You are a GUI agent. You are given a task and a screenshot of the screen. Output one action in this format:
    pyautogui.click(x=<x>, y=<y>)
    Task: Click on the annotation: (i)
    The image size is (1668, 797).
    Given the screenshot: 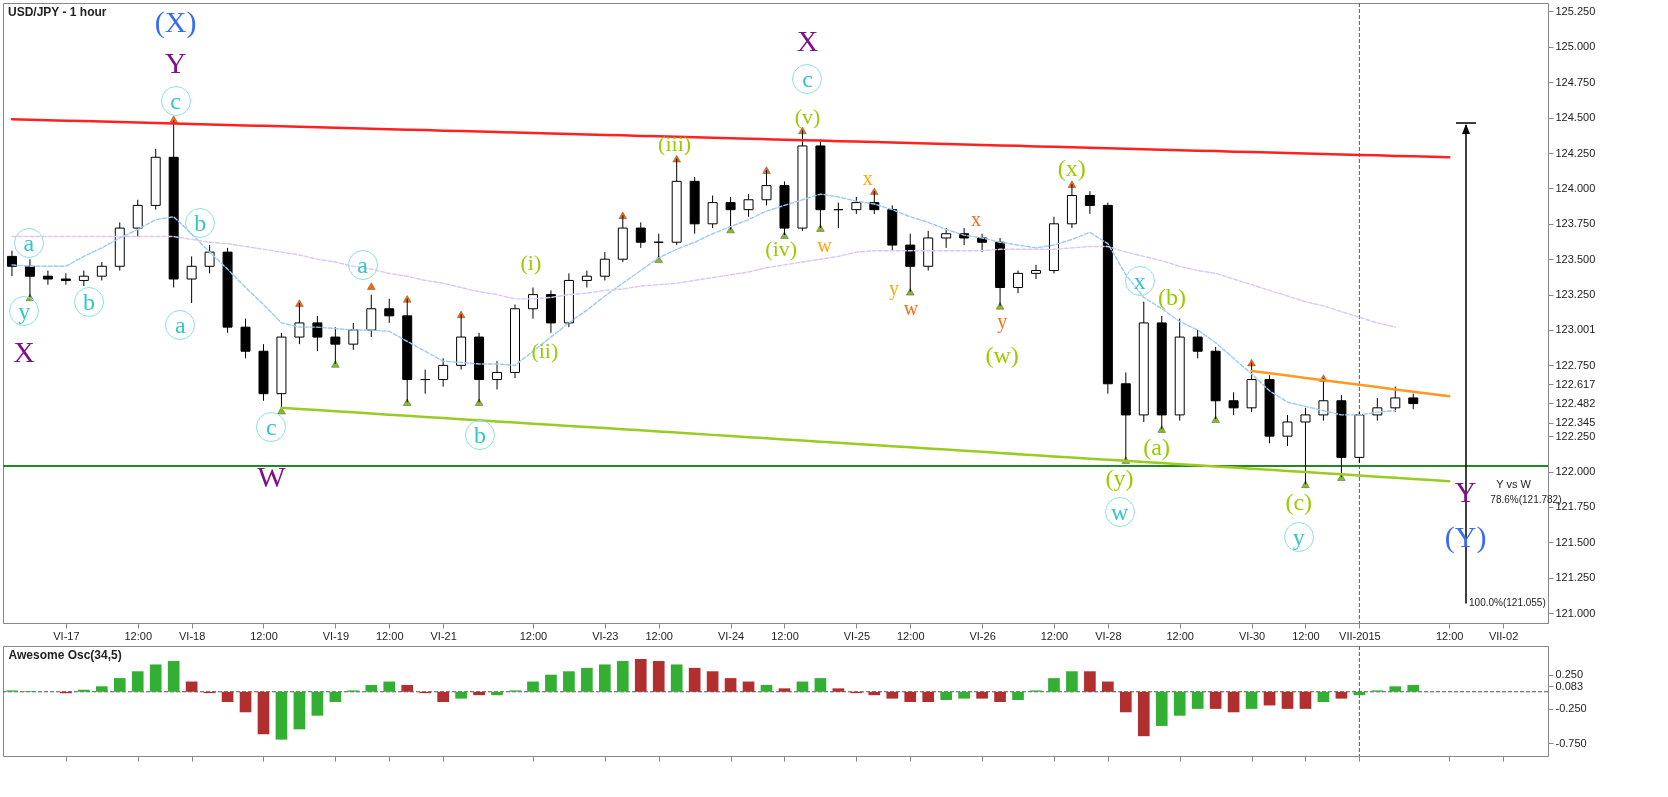 What is the action you would take?
    pyautogui.click(x=531, y=262)
    